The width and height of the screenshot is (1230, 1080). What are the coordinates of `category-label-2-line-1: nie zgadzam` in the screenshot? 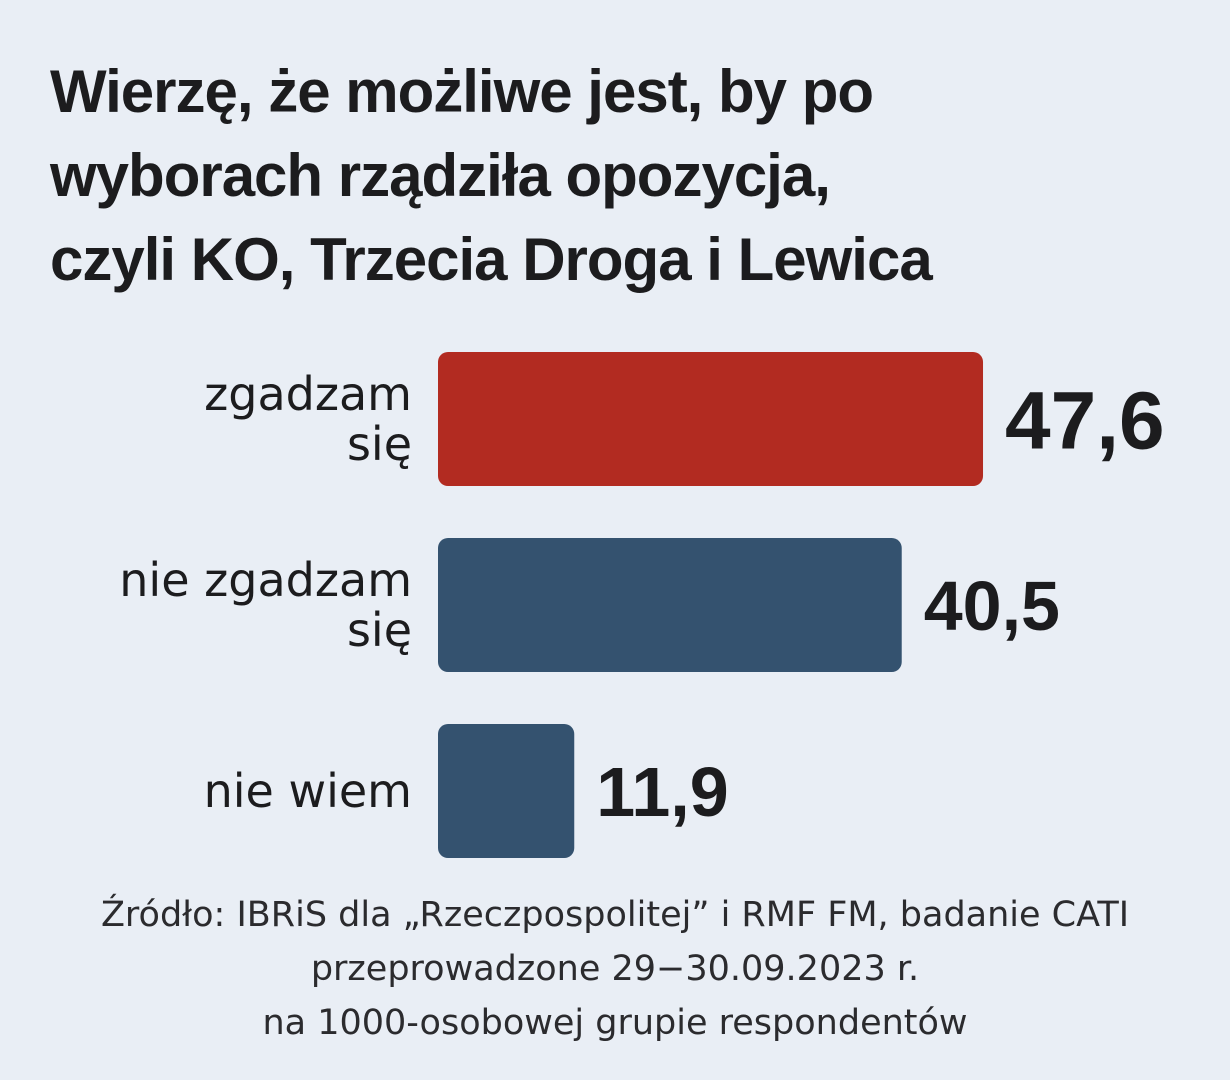 It's located at (265, 580).